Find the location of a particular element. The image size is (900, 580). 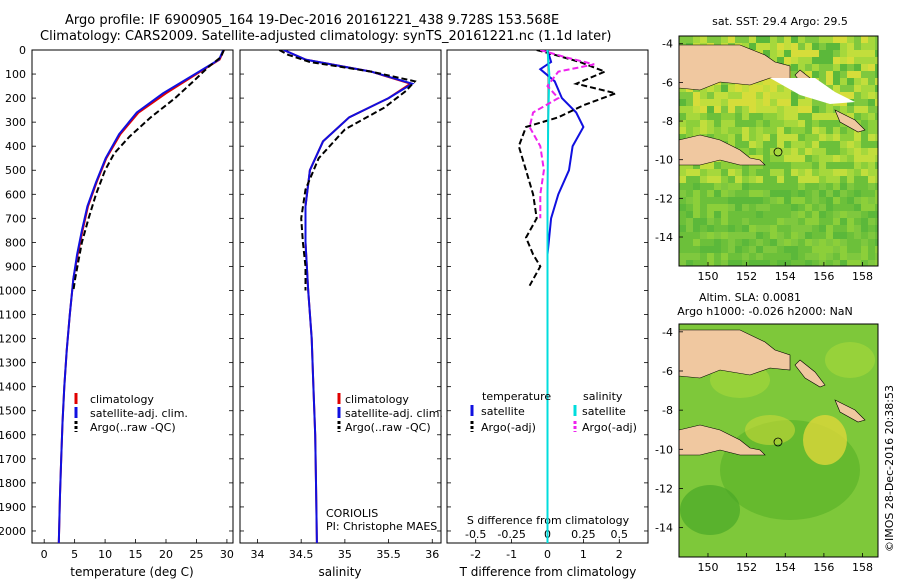

depth-tick-label: 1900 is located at coordinates (13, 507).